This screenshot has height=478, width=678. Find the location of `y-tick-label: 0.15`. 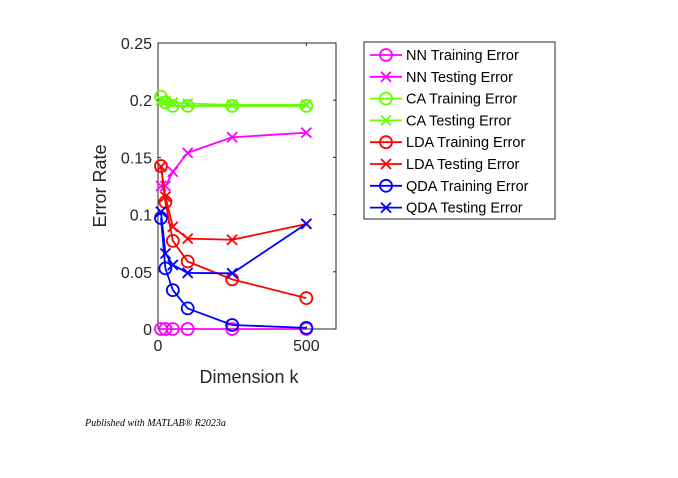

y-tick-label: 0.15 is located at coordinates (136, 158).